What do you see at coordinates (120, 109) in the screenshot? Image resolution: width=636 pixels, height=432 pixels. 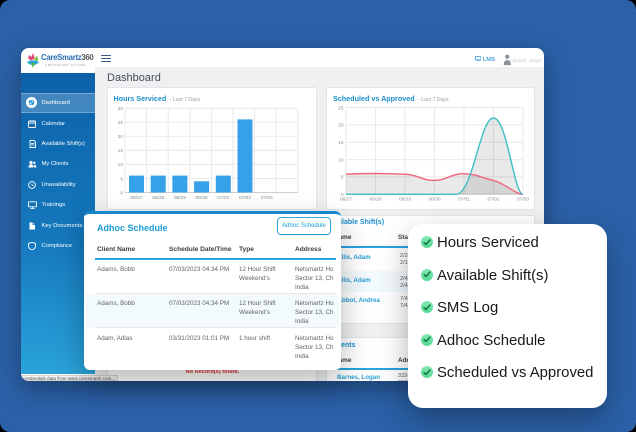 I see `svg-text: 30` at bounding box center [120, 109].